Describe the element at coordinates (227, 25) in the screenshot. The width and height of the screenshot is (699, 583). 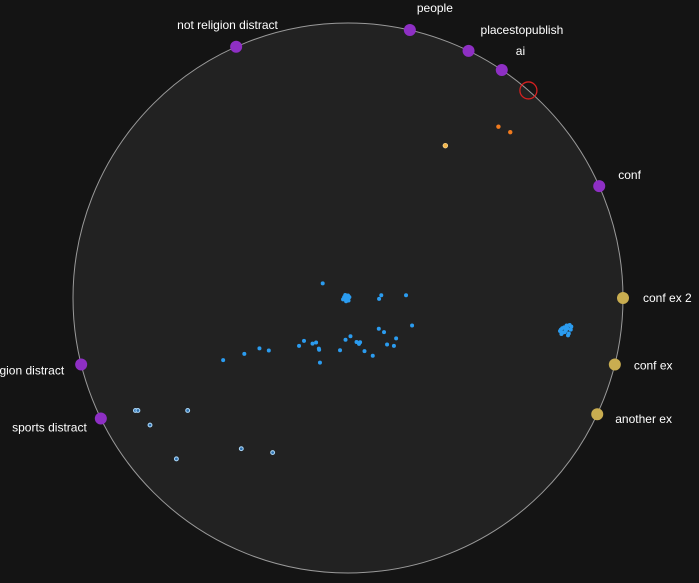
I see `anchor-label: not religion distract` at that location.